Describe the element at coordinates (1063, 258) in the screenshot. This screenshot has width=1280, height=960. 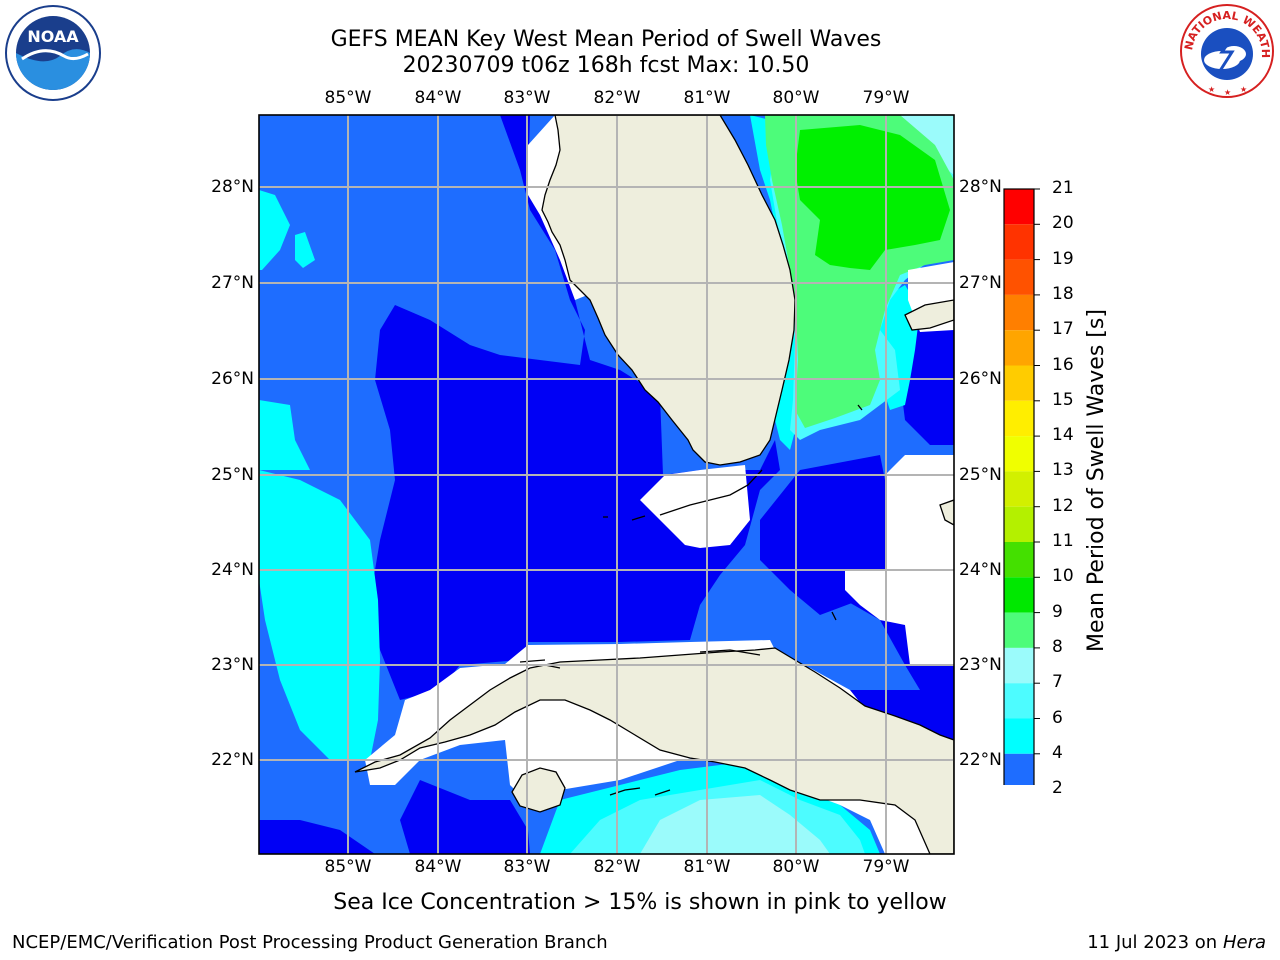
I see `colorbar-tick-label: 19` at that location.